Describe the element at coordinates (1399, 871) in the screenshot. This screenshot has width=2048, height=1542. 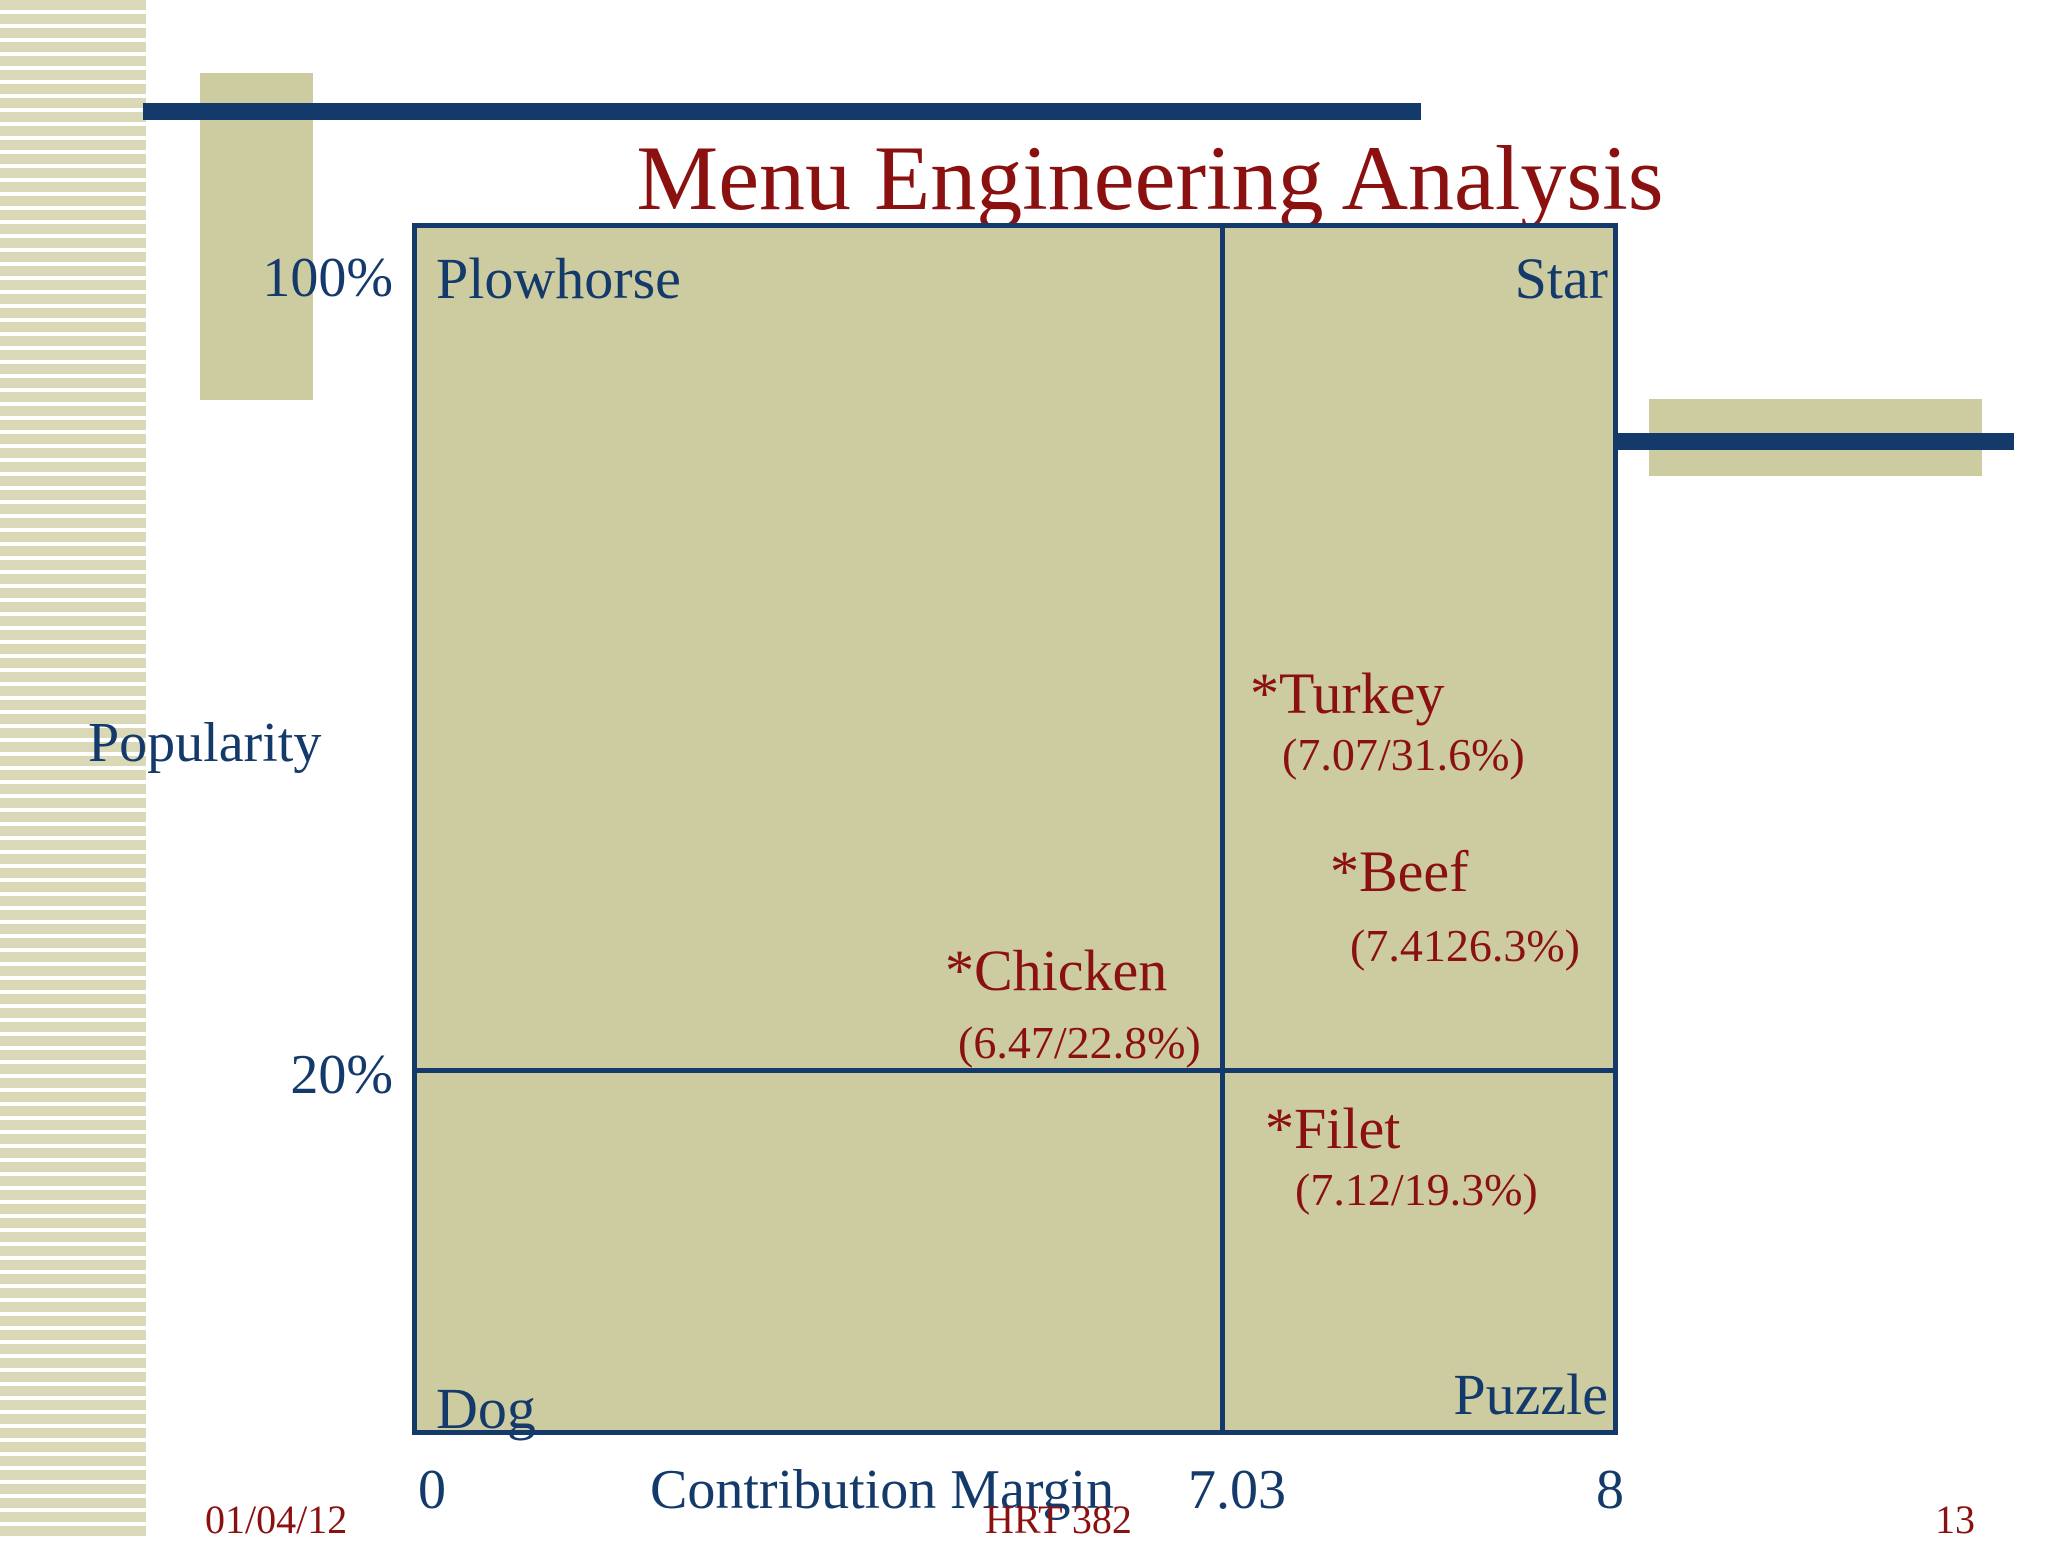
I see `item-beef-name: *Beef` at that location.